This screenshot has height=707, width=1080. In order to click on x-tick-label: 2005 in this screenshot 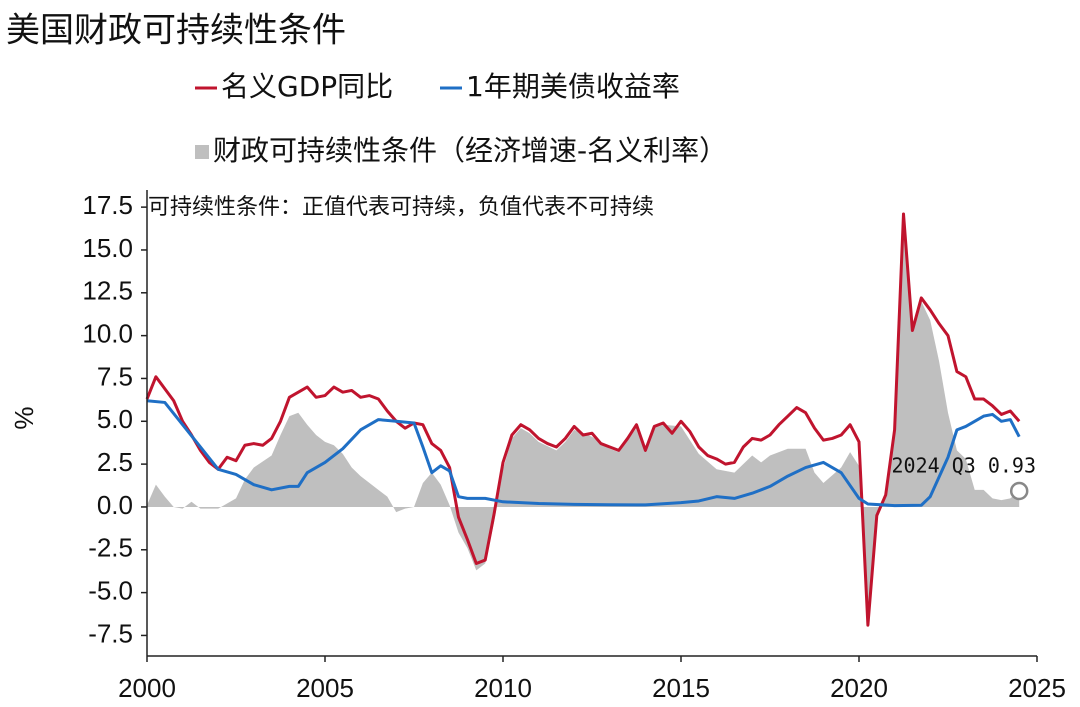, I will do `click(325, 688)`.